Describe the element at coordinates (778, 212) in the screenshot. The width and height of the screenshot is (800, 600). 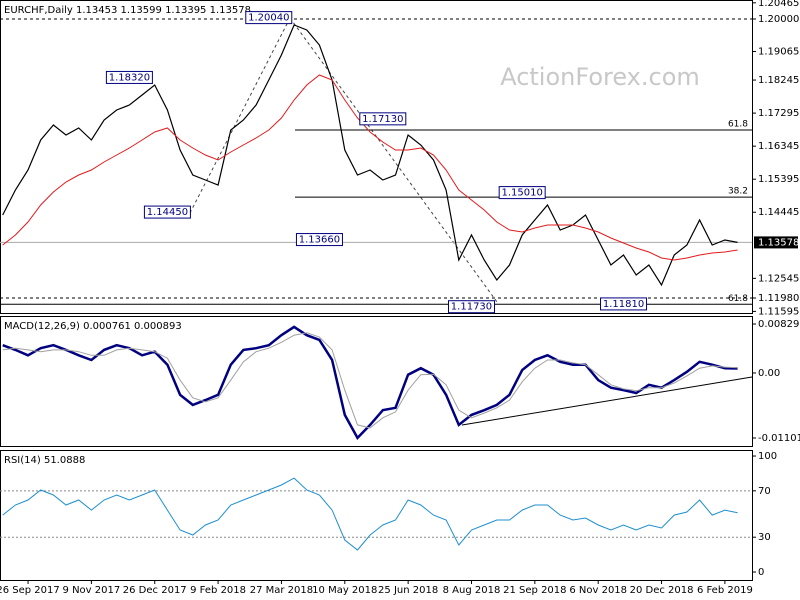
I see `y-tick-label: 1.14445` at that location.